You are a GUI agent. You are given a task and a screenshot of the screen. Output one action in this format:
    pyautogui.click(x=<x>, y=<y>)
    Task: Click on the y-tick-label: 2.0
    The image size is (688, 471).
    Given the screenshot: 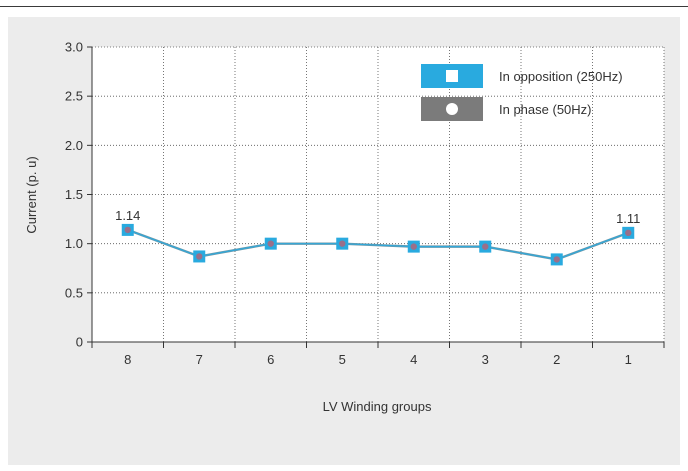 What is the action you would take?
    pyautogui.click(x=74, y=145)
    